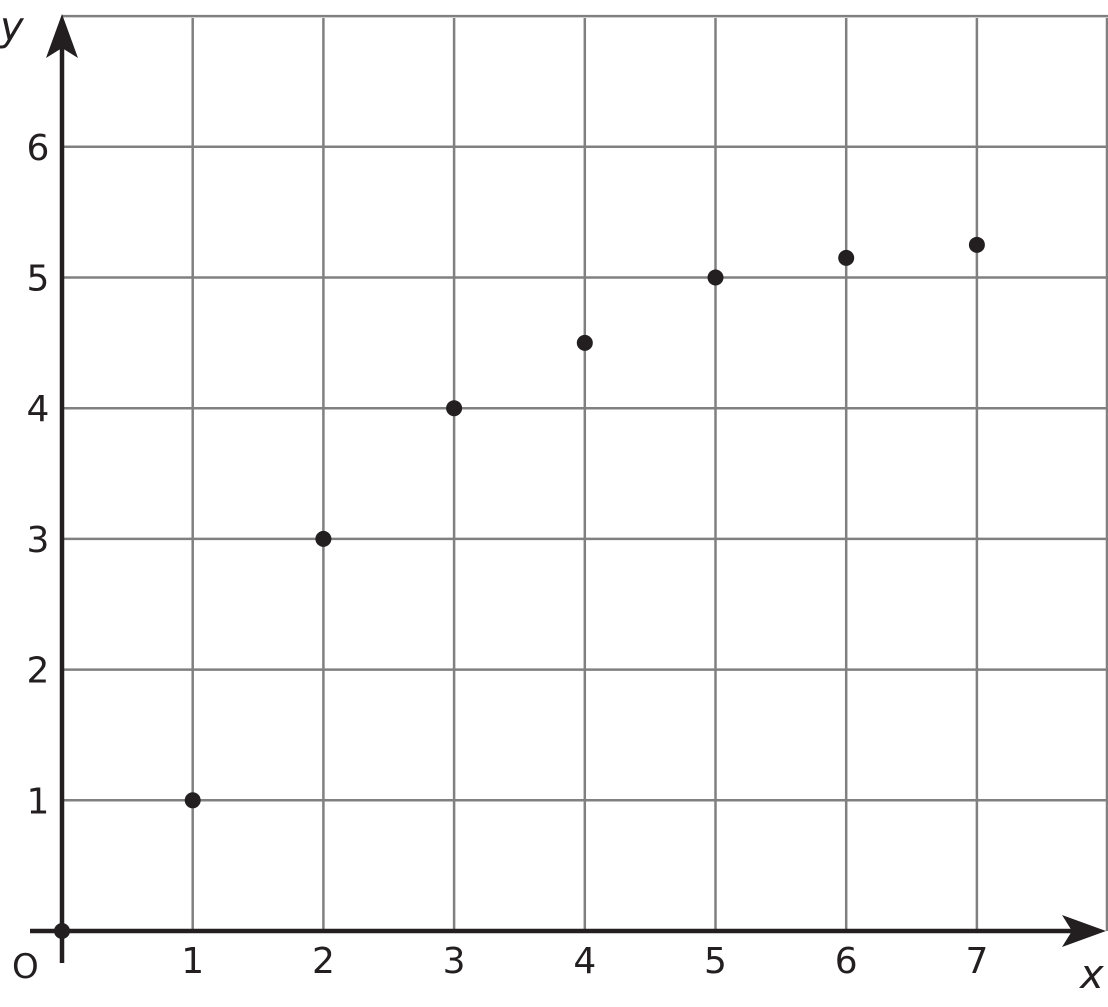 The image size is (1108, 1007). What do you see at coordinates (976, 961) in the screenshot?
I see `x-tick-label: 7` at bounding box center [976, 961].